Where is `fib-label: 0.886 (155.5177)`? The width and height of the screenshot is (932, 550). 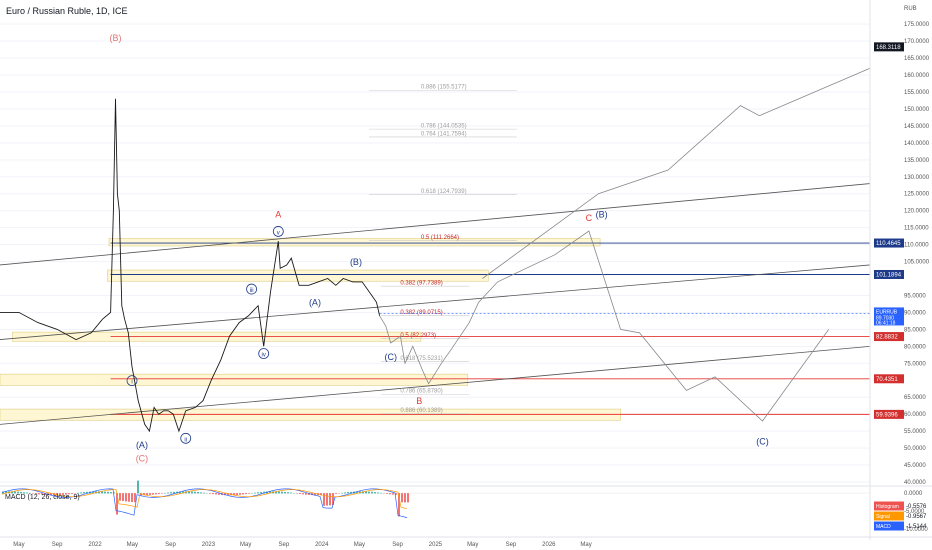 fib-label: 0.886 (155.5177) is located at coordinates (444, 88).